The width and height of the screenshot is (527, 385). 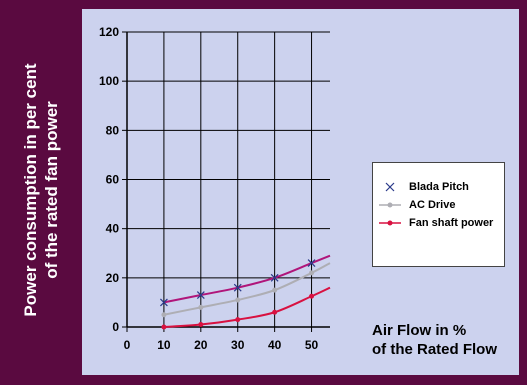 What do you see at coordinates (113, 278) in the screenshot?
I see `y-tick-label: 20` at bounding box center [113, 278].